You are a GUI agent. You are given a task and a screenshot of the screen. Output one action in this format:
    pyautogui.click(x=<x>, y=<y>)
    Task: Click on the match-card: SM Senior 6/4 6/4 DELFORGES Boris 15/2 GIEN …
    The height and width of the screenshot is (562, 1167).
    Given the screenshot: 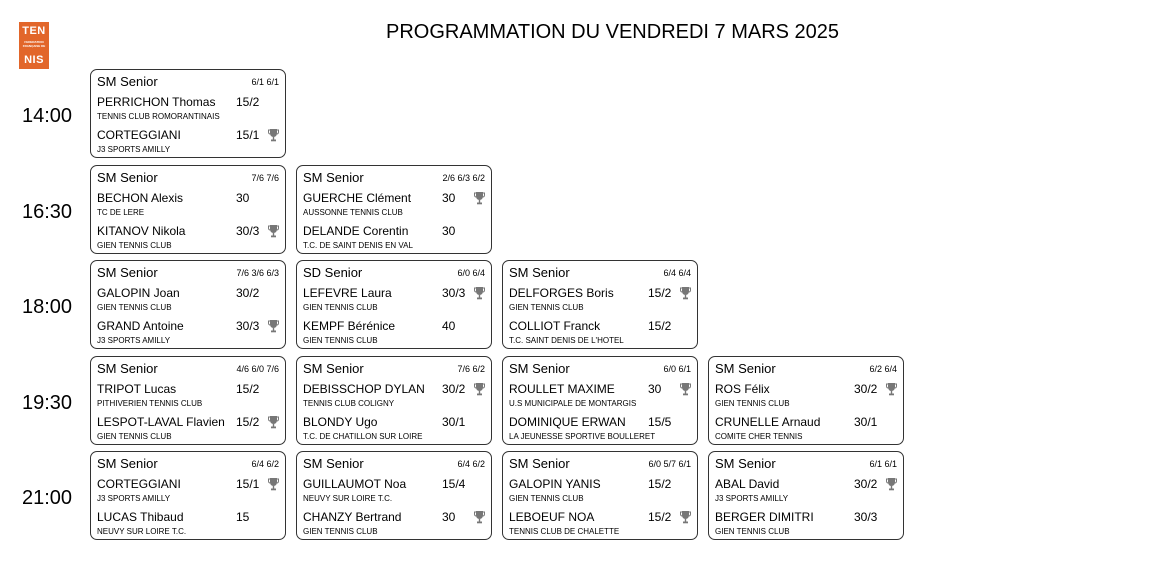 What is the action you would take?
    pyautogui.click(x=600, y=304)
    